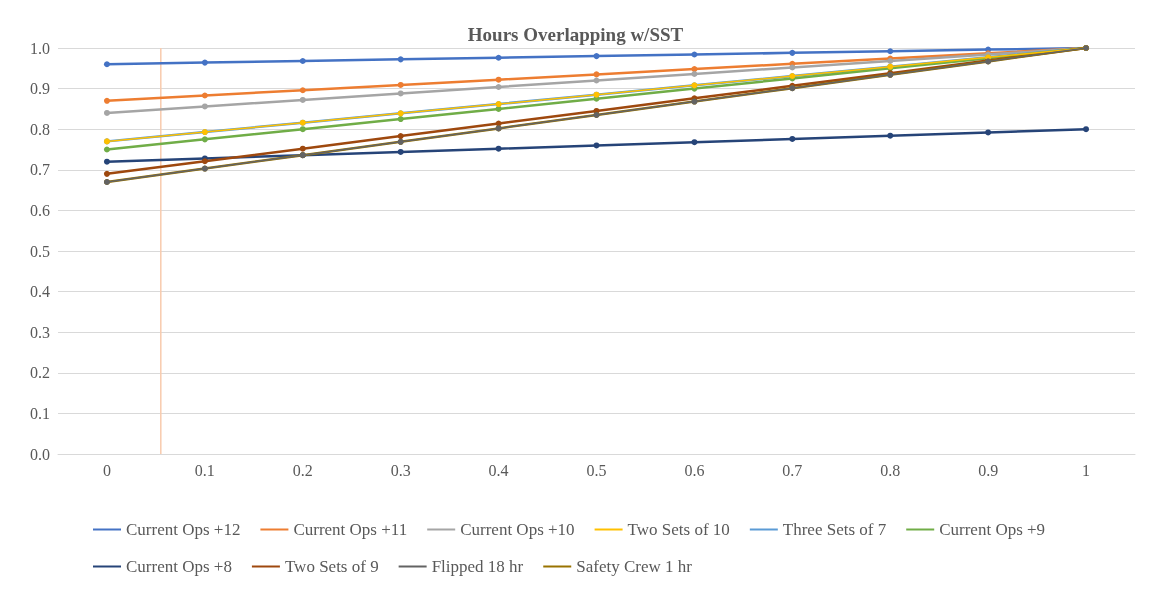 This screenshot has height=592, width=1151. I want to click on x-tick-label: 0.5, so click(596, 470).